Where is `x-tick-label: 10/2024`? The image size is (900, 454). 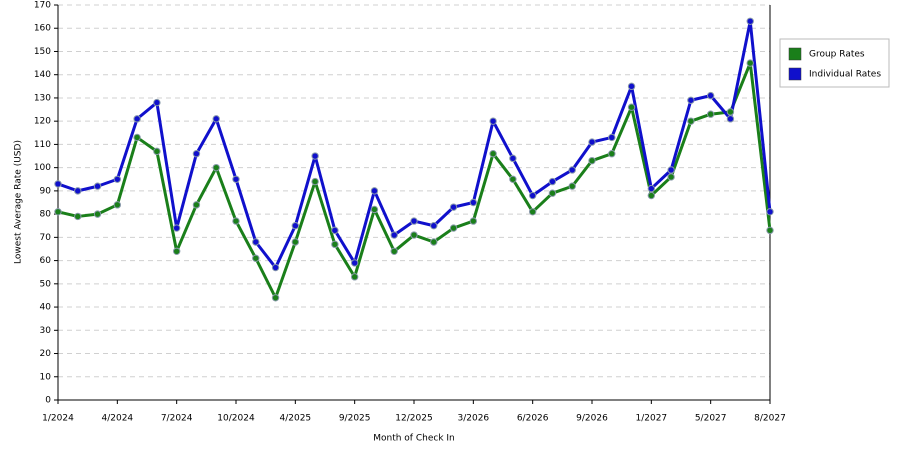 x-tick-label: 10/2024 is located at coordinates (236, 419).